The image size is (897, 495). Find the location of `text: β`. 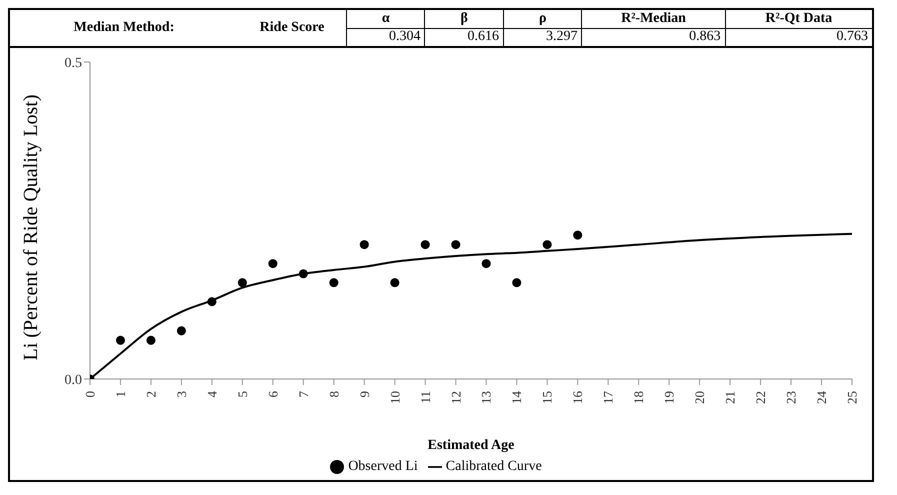

text: β is located at coordinates (464, 18).